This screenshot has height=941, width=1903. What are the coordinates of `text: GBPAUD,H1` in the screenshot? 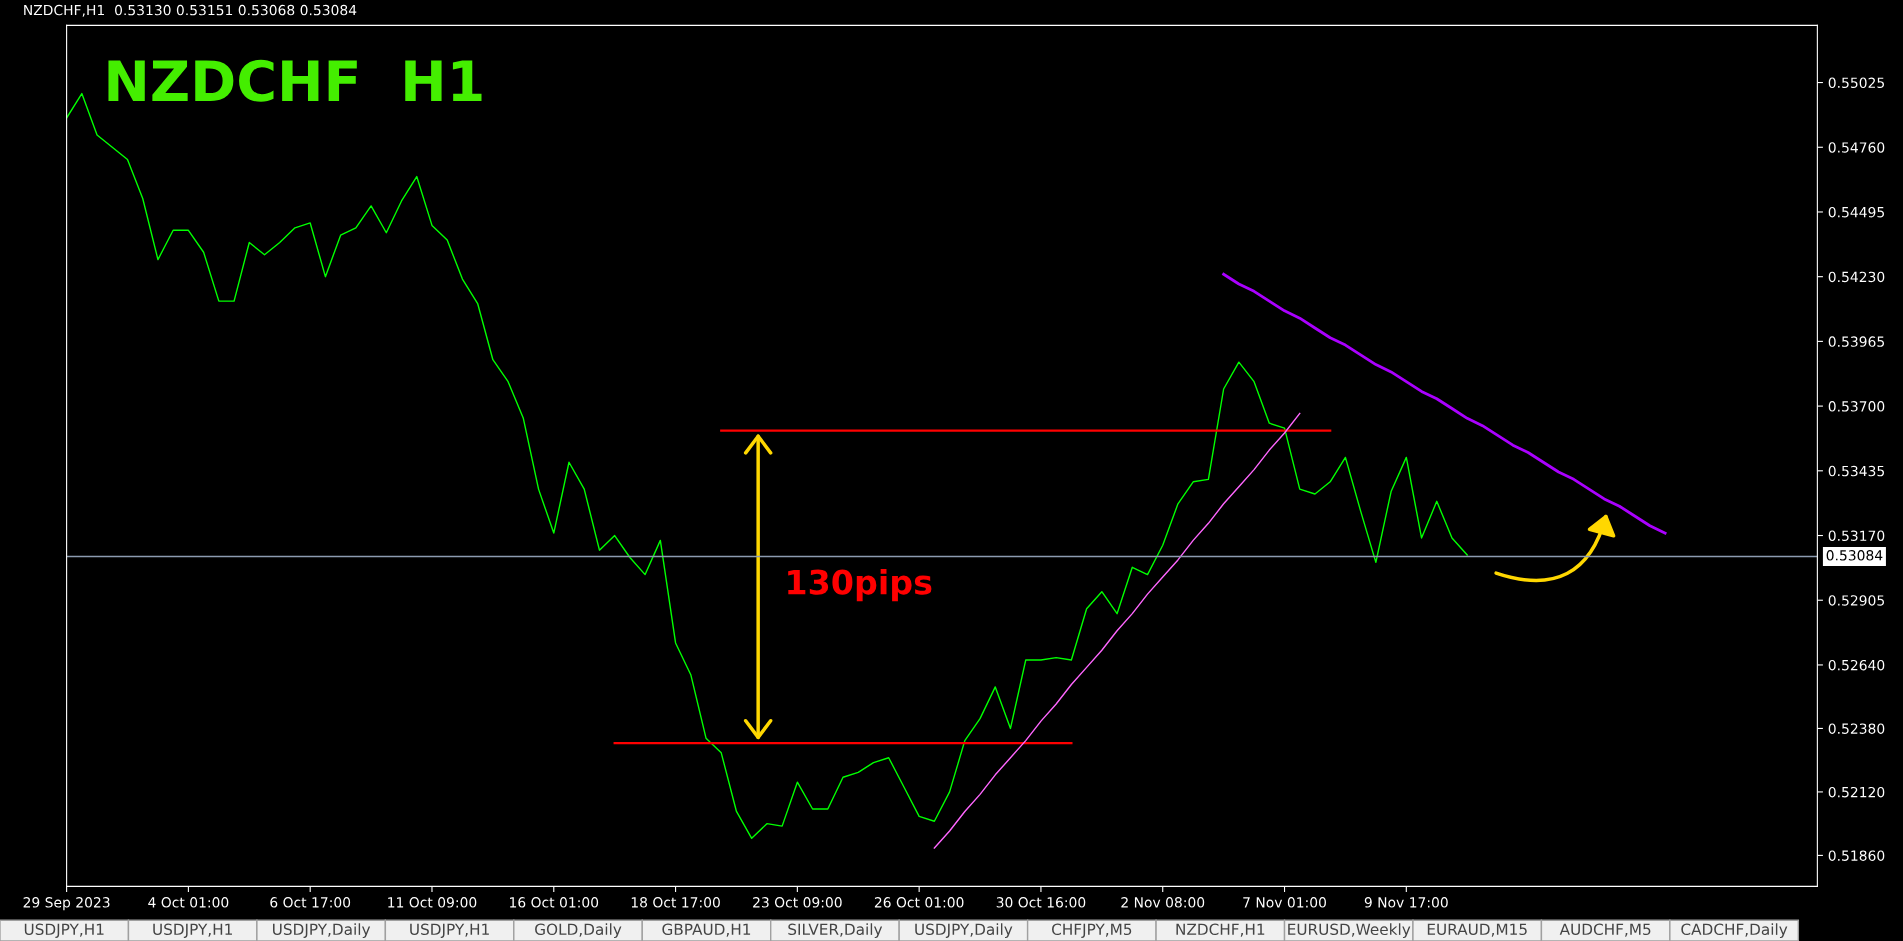 It's located at (706, 930).